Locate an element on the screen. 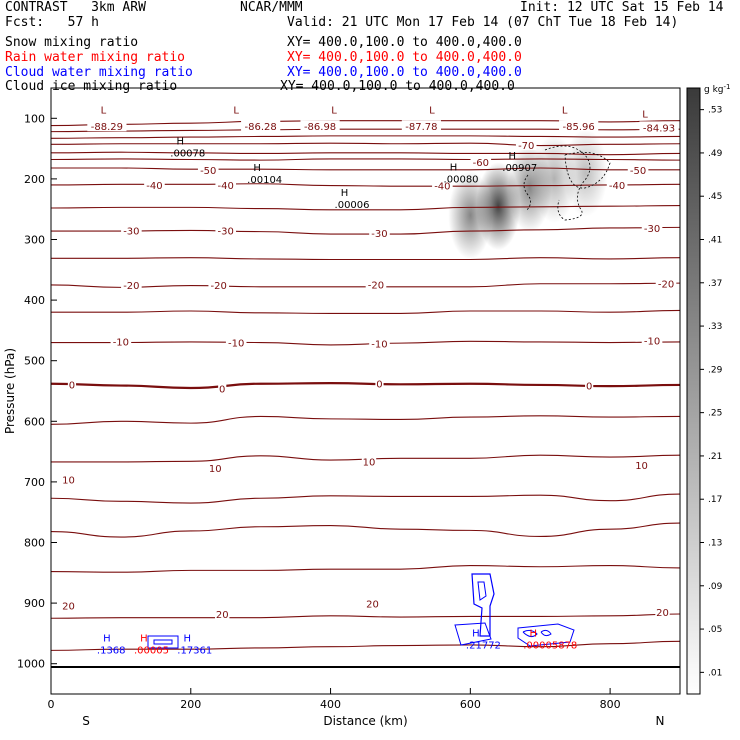  colorbar-tick-label: .21 is located at coordinates (715, 457).